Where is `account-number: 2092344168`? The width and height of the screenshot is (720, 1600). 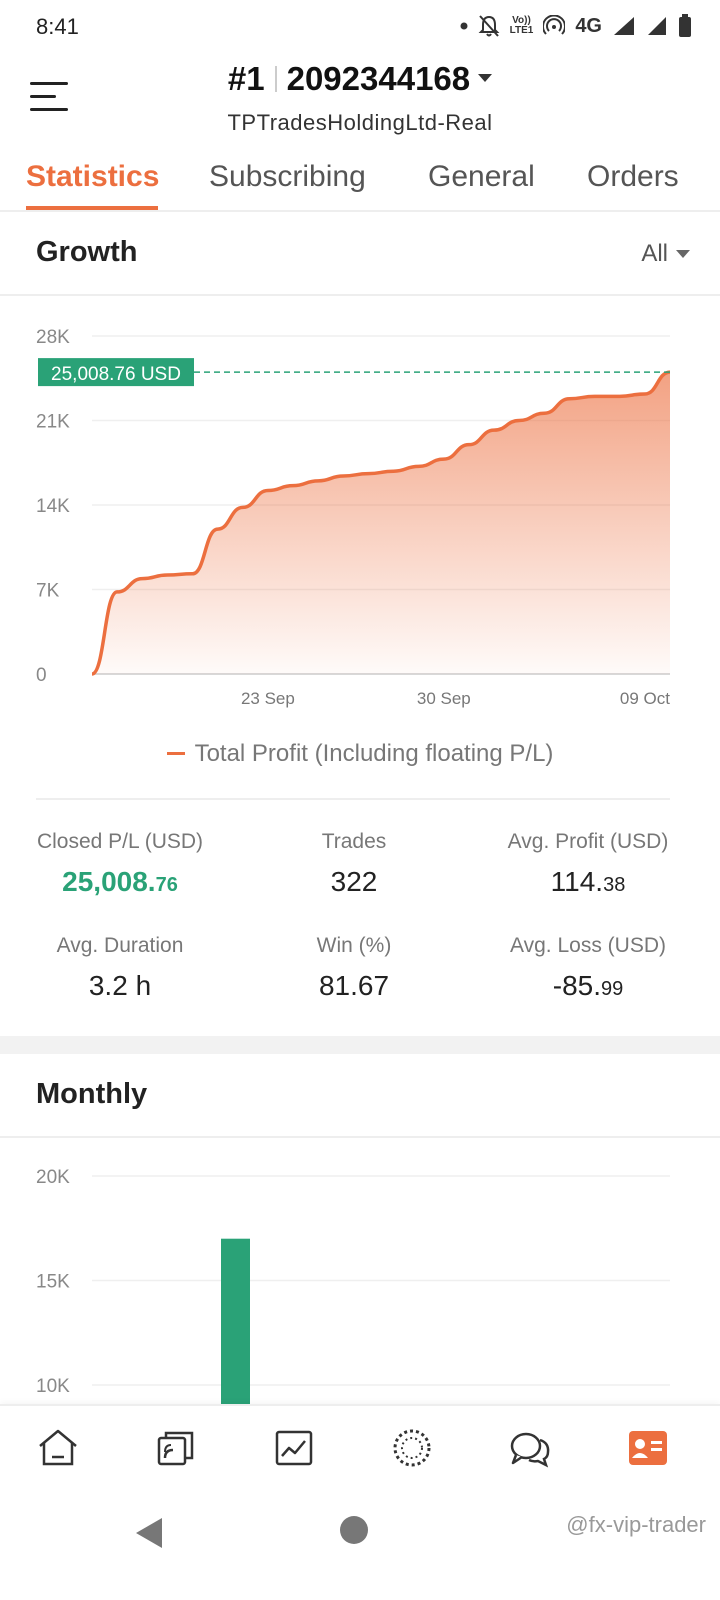 account-number: 2092344168 is located at coordinates (378, 78).